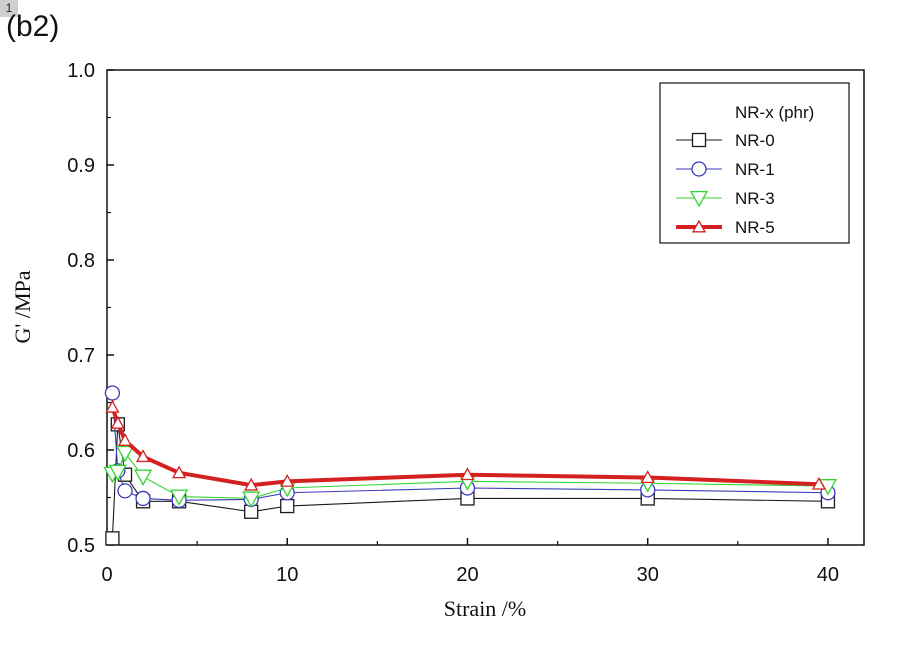  I want to click on legend-box, so click(754, 163).